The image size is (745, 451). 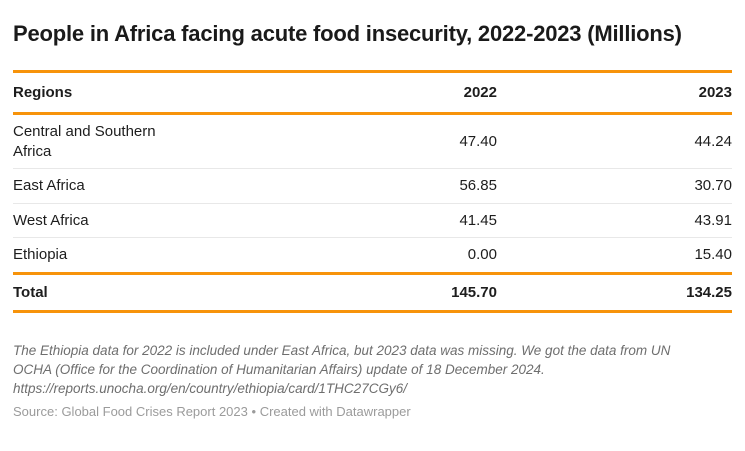 I want to click on table-row-ethiopia: Ethiopia 0.00 15.40, so click(x=372, y=255).